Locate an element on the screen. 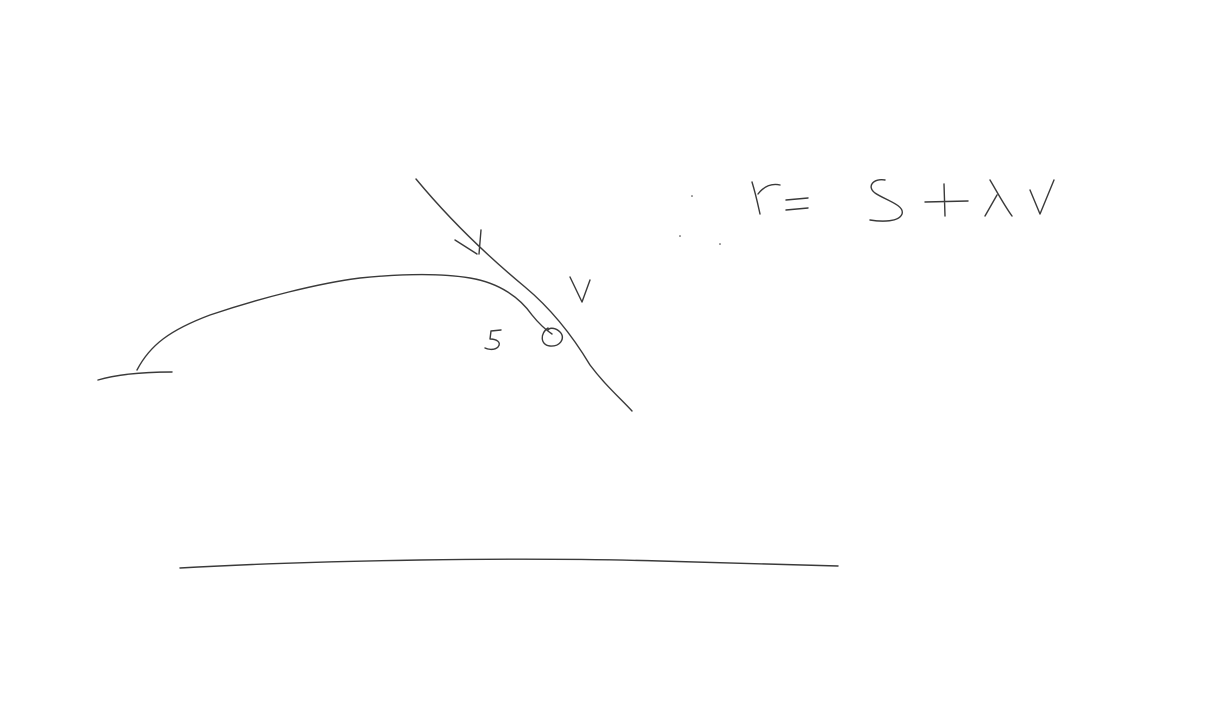 This screenshot has width=1213, height=725. equation-lambda is located at coordinates (998, 198).